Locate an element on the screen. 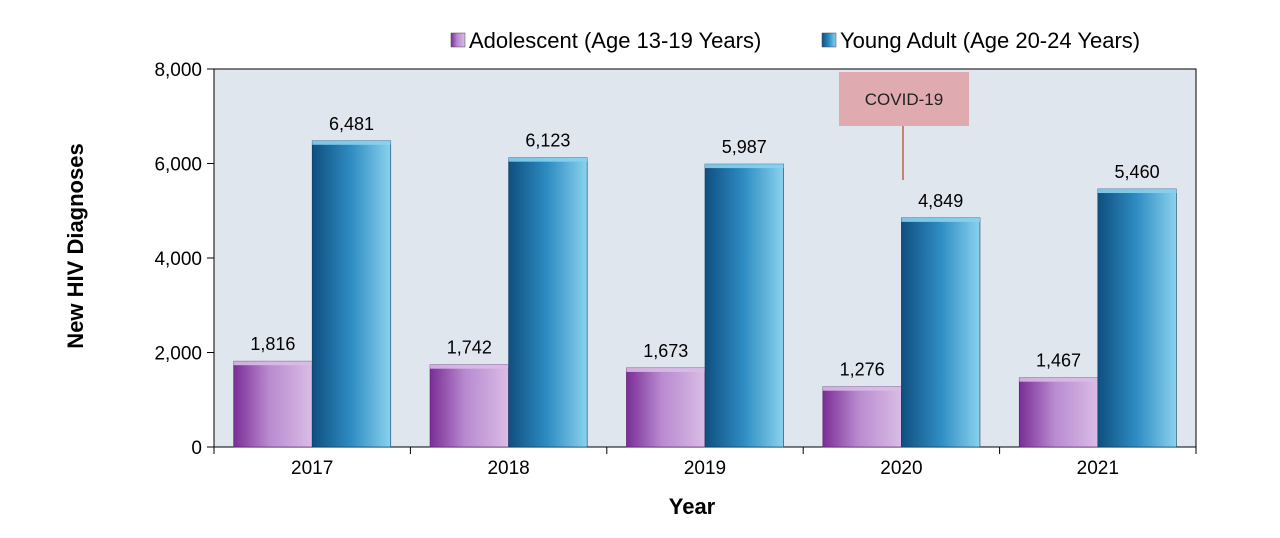 The image size is (1280, 538). x-axis: 2017 2018 2019 2020 2021 is located at coordinates (705, 463).